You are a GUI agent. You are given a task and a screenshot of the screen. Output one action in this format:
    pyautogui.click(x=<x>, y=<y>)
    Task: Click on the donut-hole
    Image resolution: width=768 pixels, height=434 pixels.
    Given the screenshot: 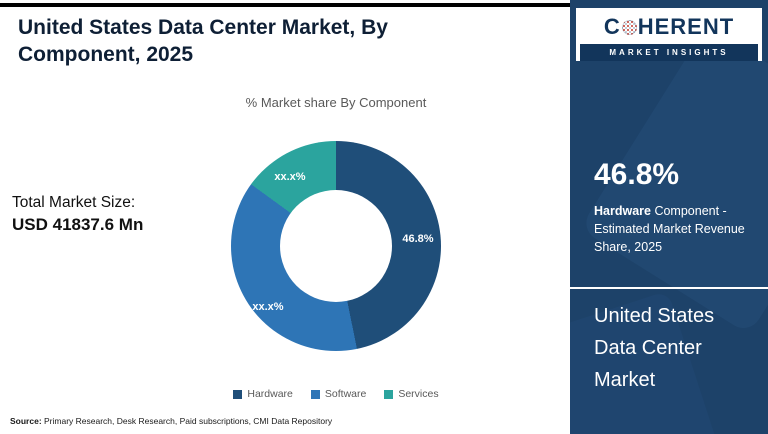 What is the action you would take?
    pyautogui.click(x=336, y=246)
    